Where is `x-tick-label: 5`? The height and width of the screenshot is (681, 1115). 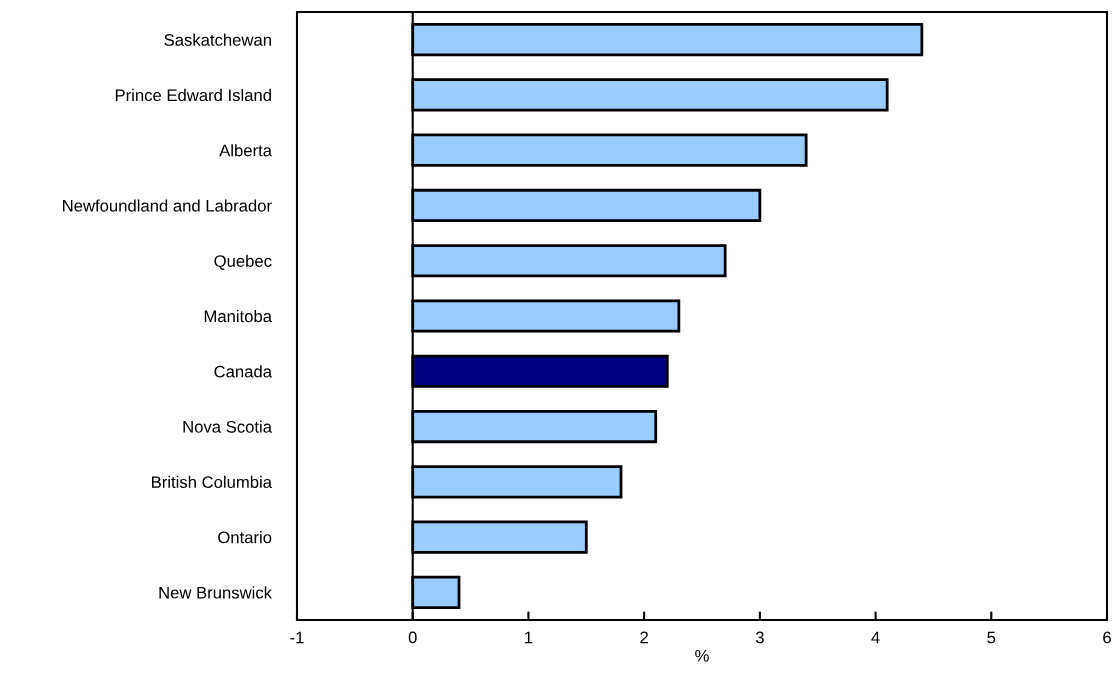
x-tick-label: 5 is located at coordinates (991, 637).